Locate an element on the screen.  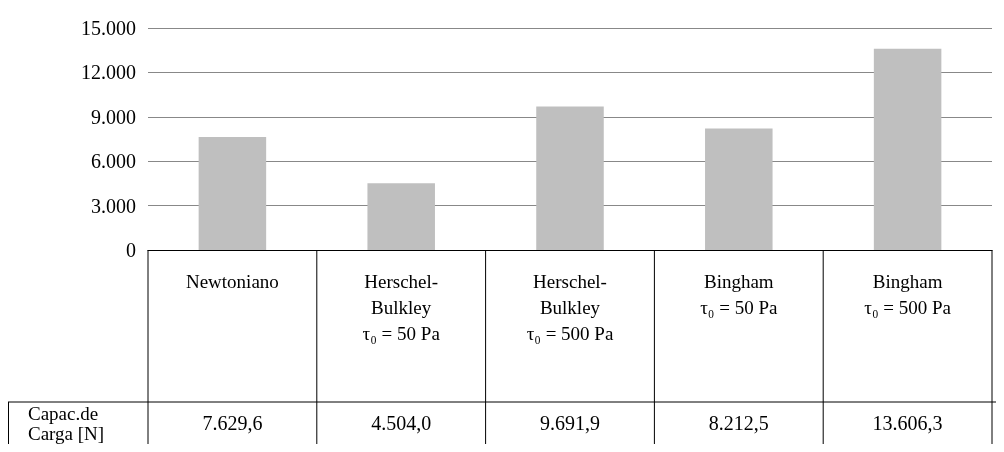
y-tick-label: 12.000 is located at coordinates (108, 72).